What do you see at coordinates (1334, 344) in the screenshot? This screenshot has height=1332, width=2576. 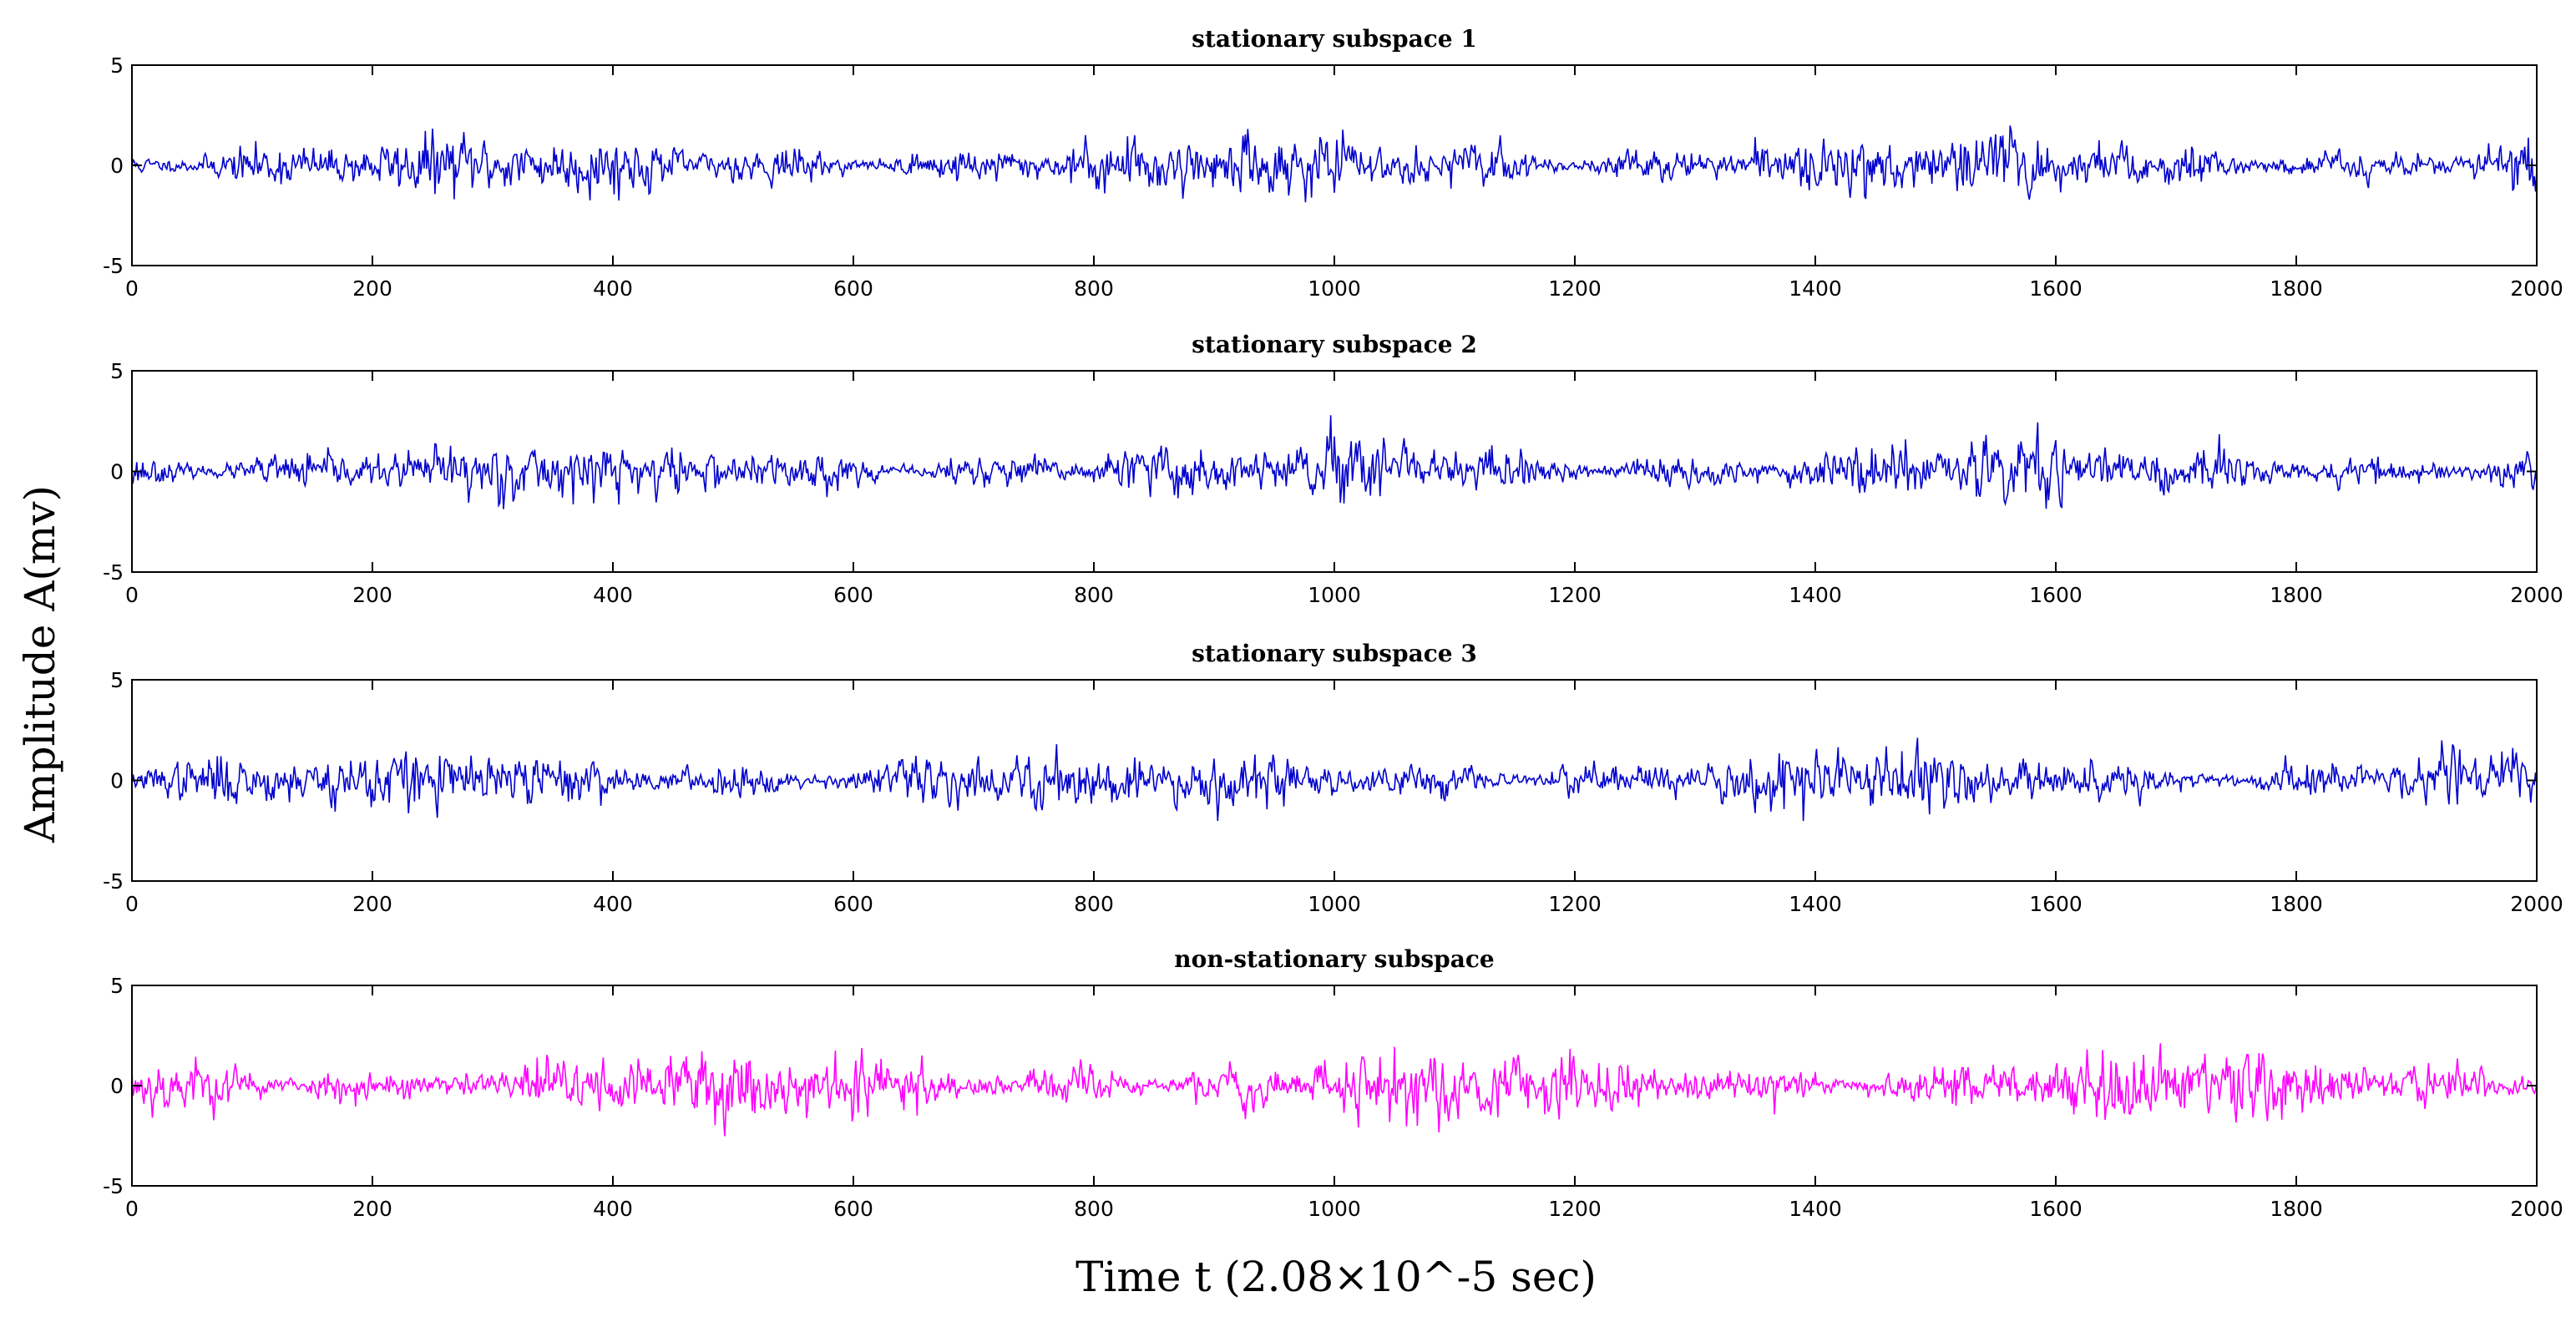 I see `subplot-title: stationary subspace 2` at bounding box center [1334, 344].